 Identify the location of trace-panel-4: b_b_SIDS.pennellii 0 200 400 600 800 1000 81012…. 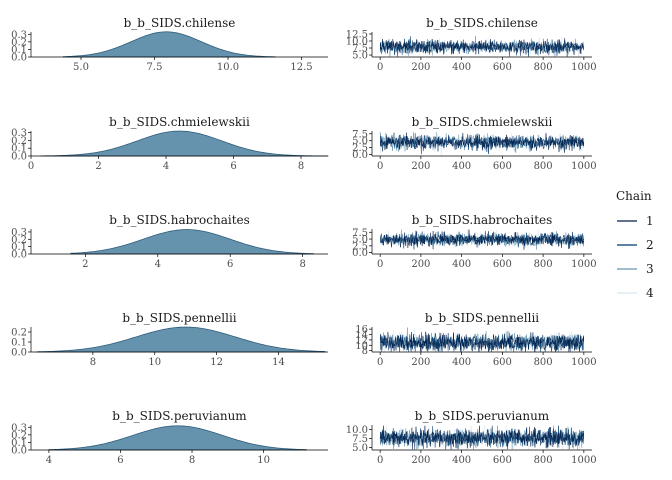
(475, 339).